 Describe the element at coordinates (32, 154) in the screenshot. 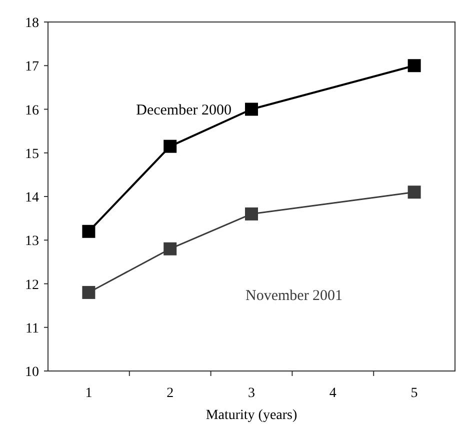

I see `y-tick-label: 15` at that location.